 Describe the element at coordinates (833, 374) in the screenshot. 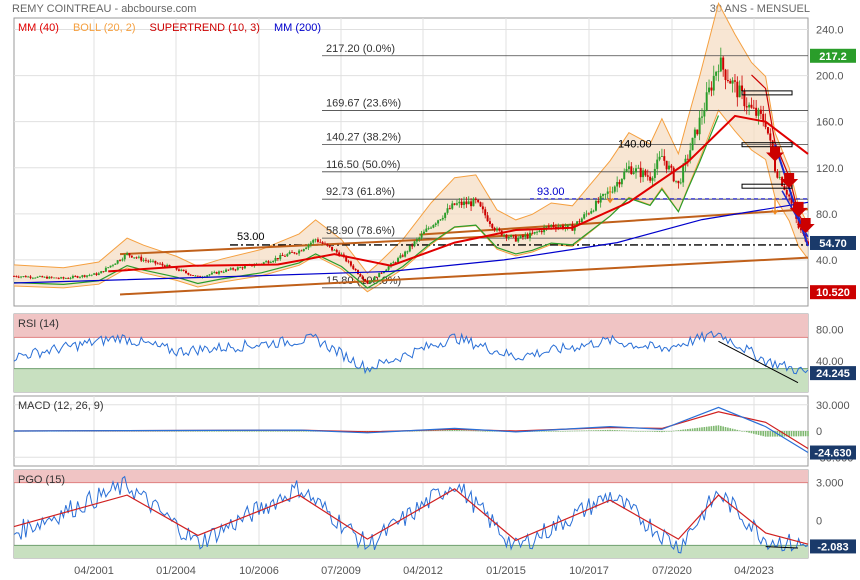

I see `rsi-last-value: 24.245` at that location.